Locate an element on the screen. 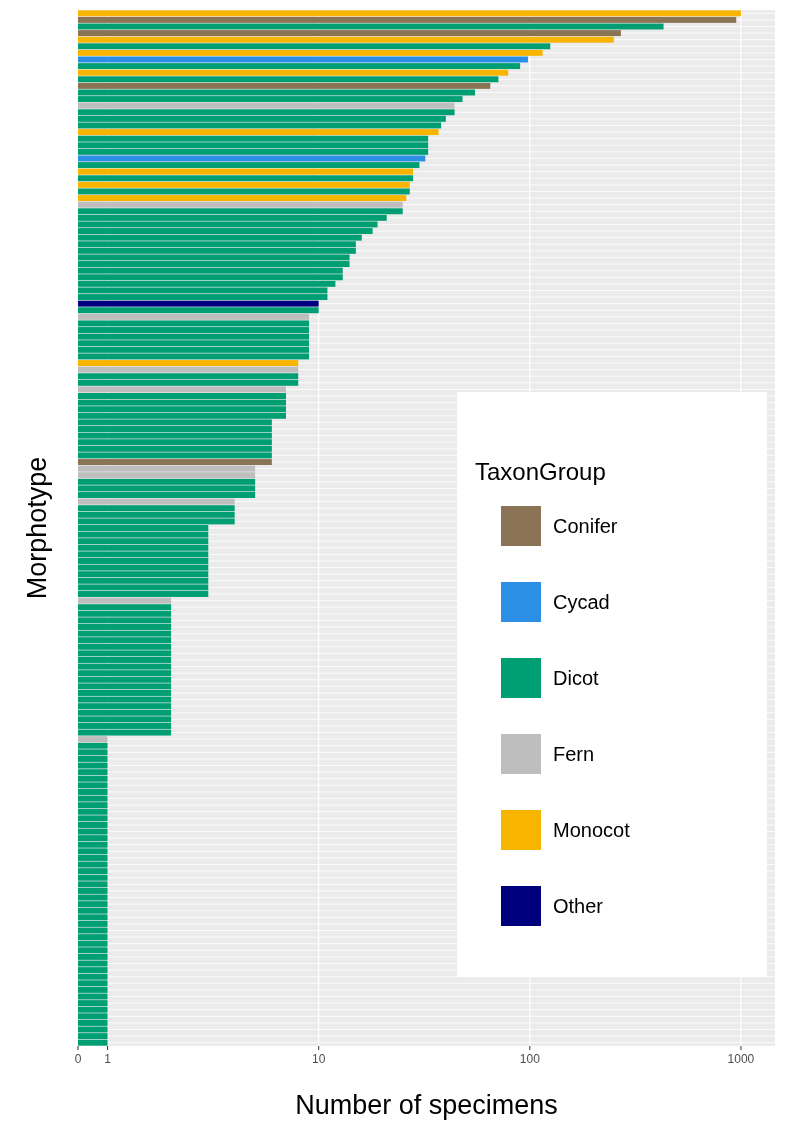 The height and width of the screenshot is (1135, 789). x-tick-label: 0 is located at coordinates (78, 1059).